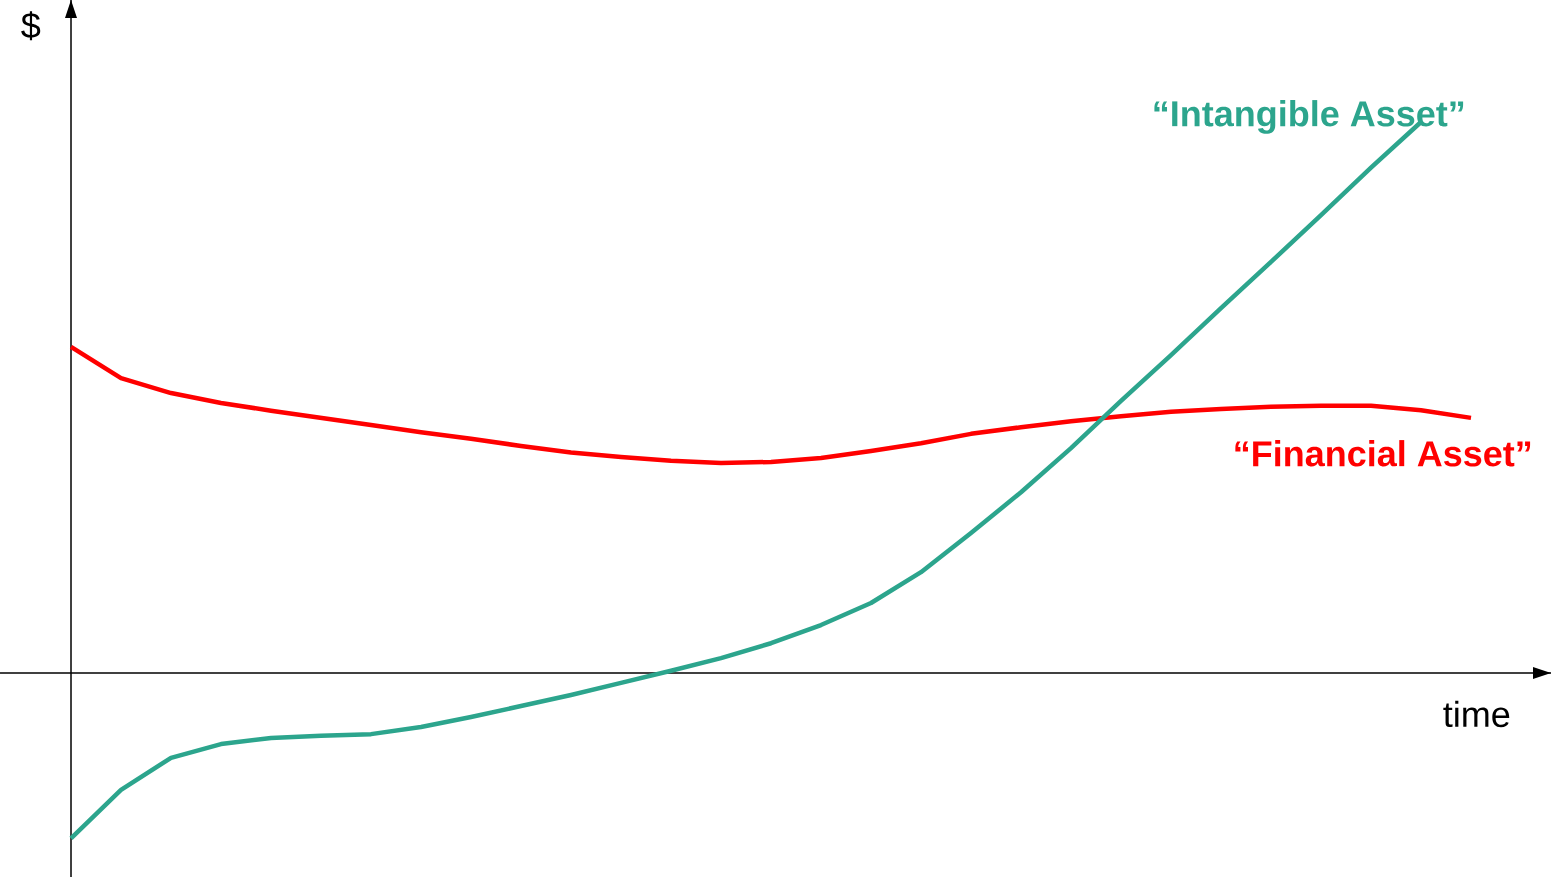  I want to click on series-label: “Intangible Asset”, so click(1309, 117).